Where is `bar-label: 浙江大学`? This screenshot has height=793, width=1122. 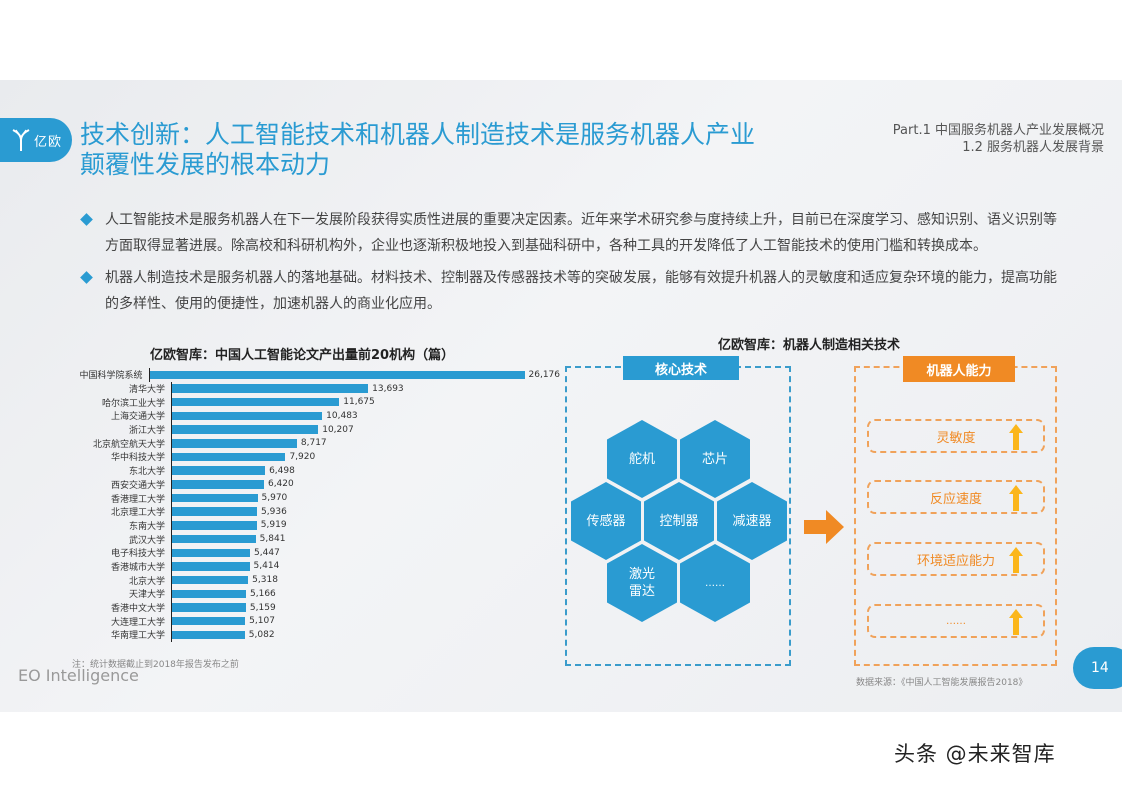 bar-label: 浙江大学 is located at coordinates (146, 431).